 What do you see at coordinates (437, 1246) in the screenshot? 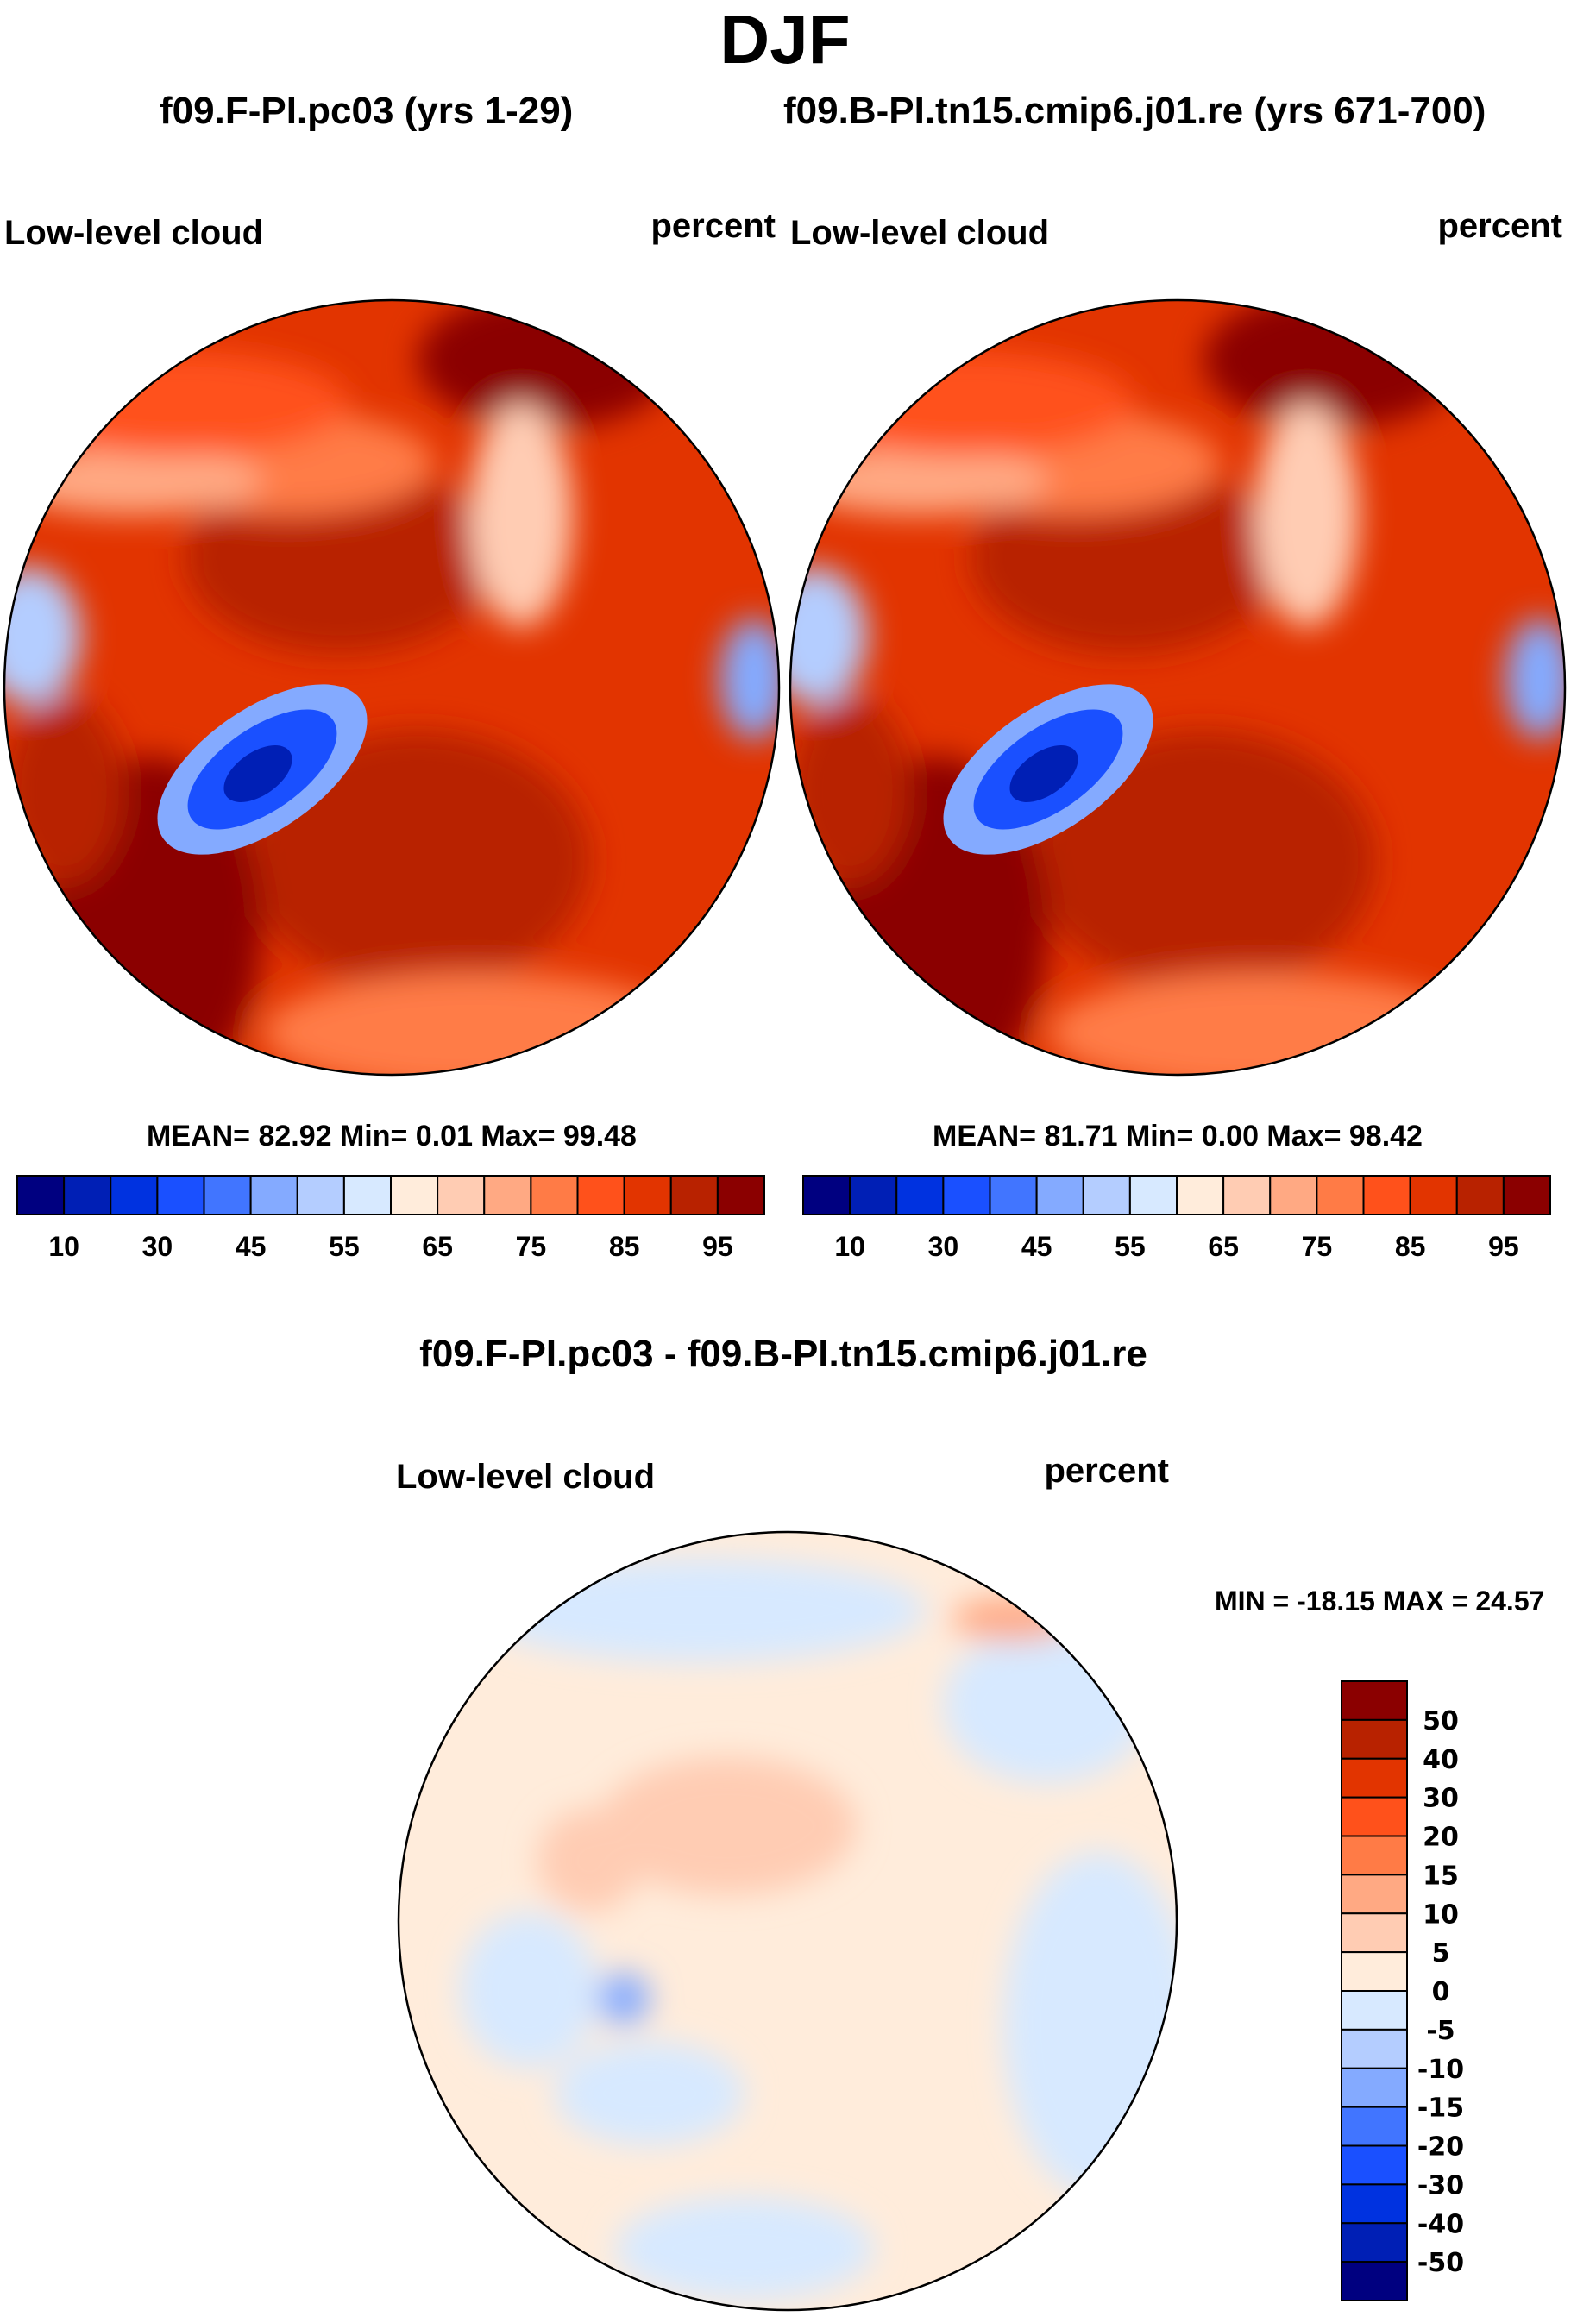
I see `panel1-colorbar-tick-label: 65` at bounding box center [437, 1246].